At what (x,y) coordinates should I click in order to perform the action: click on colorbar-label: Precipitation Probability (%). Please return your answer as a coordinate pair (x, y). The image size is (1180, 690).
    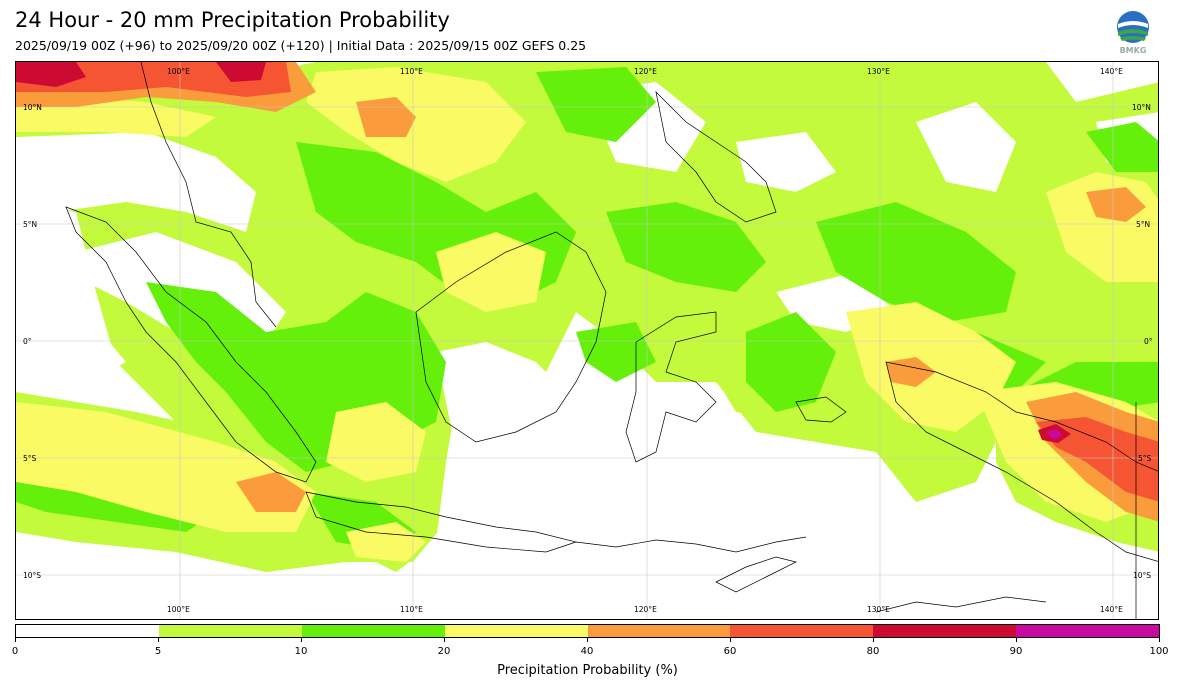
    Looking at the image, I should click on (587, 670).